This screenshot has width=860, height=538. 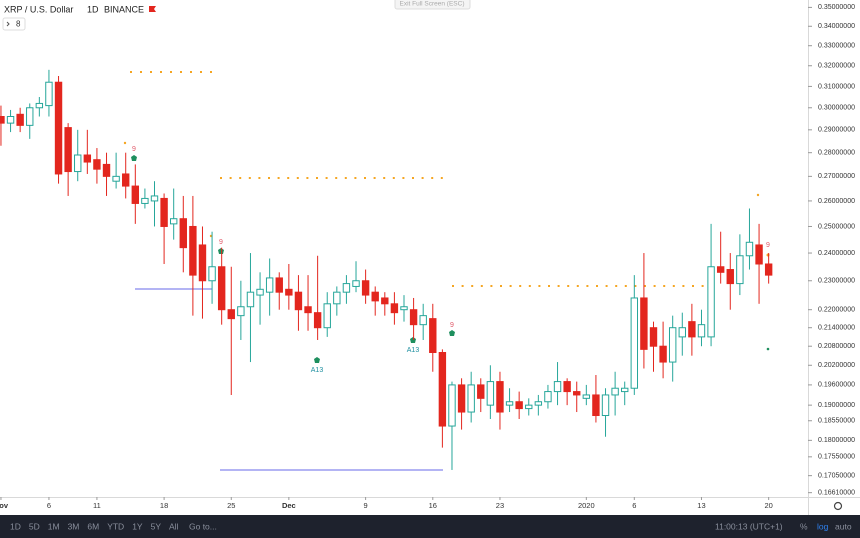 I want to click on range-button: 1D, so click(x=15, y=526).